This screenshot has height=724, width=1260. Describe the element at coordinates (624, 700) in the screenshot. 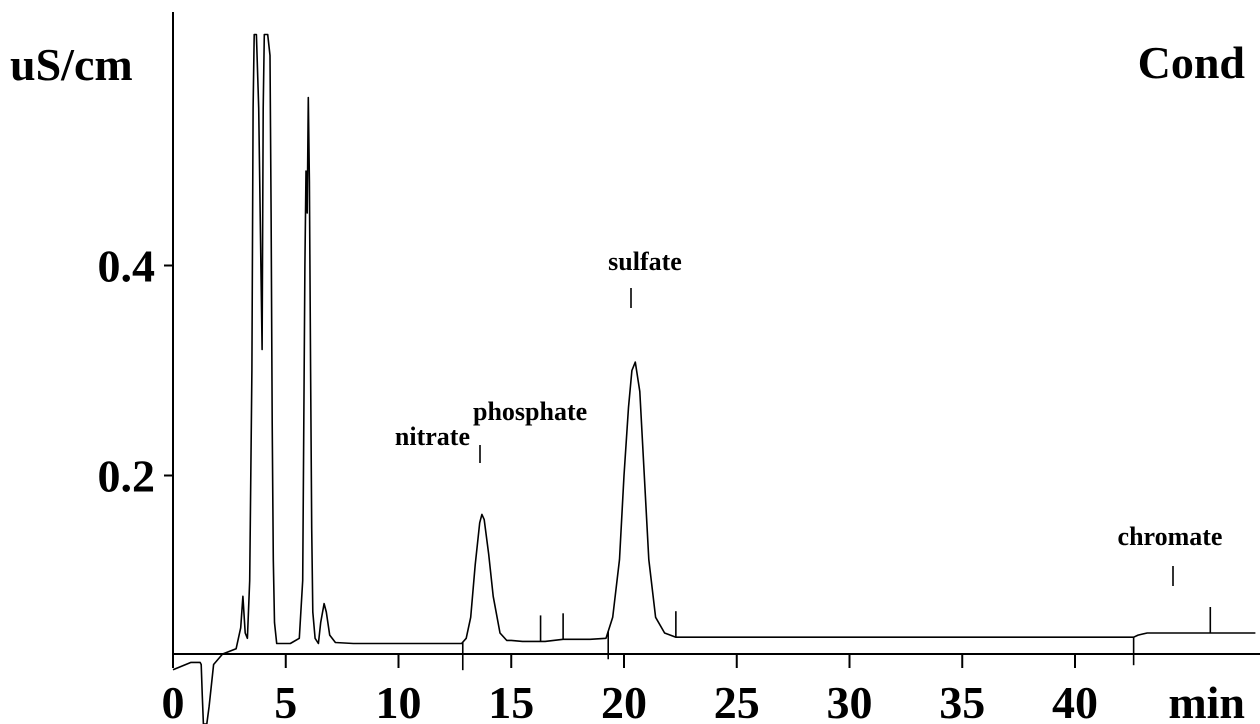

I see `x-tick-label: 20` at that location.